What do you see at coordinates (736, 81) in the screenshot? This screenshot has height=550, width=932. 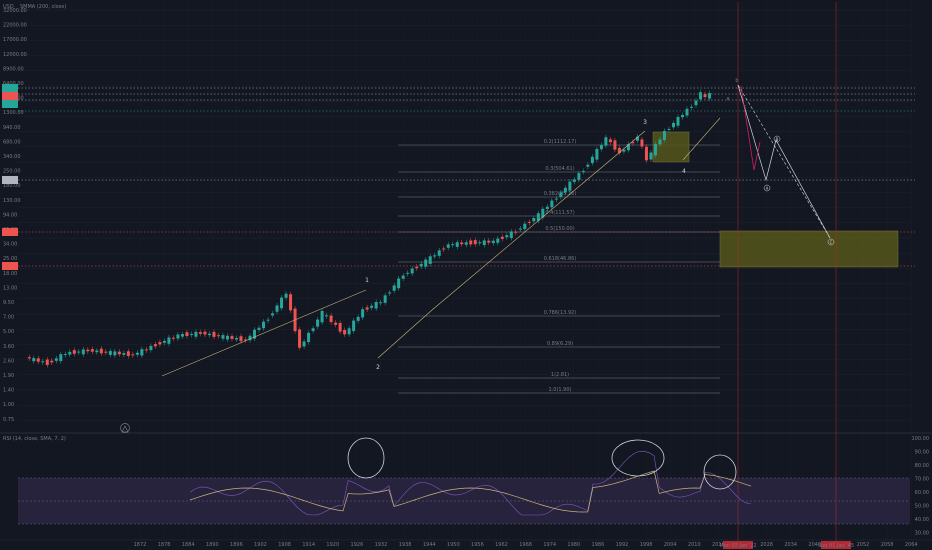 I see `wave-label-minor: b` at bounding box center [736, 81].